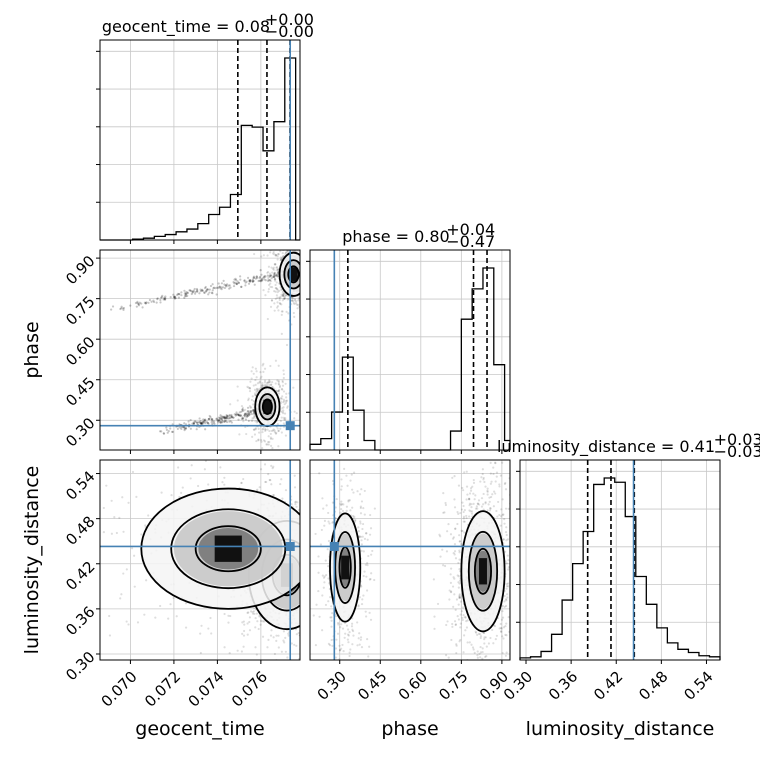 This screenshot has height=765, width=760. I want to click on hist-geocent_time-frame, so click(200, 140).